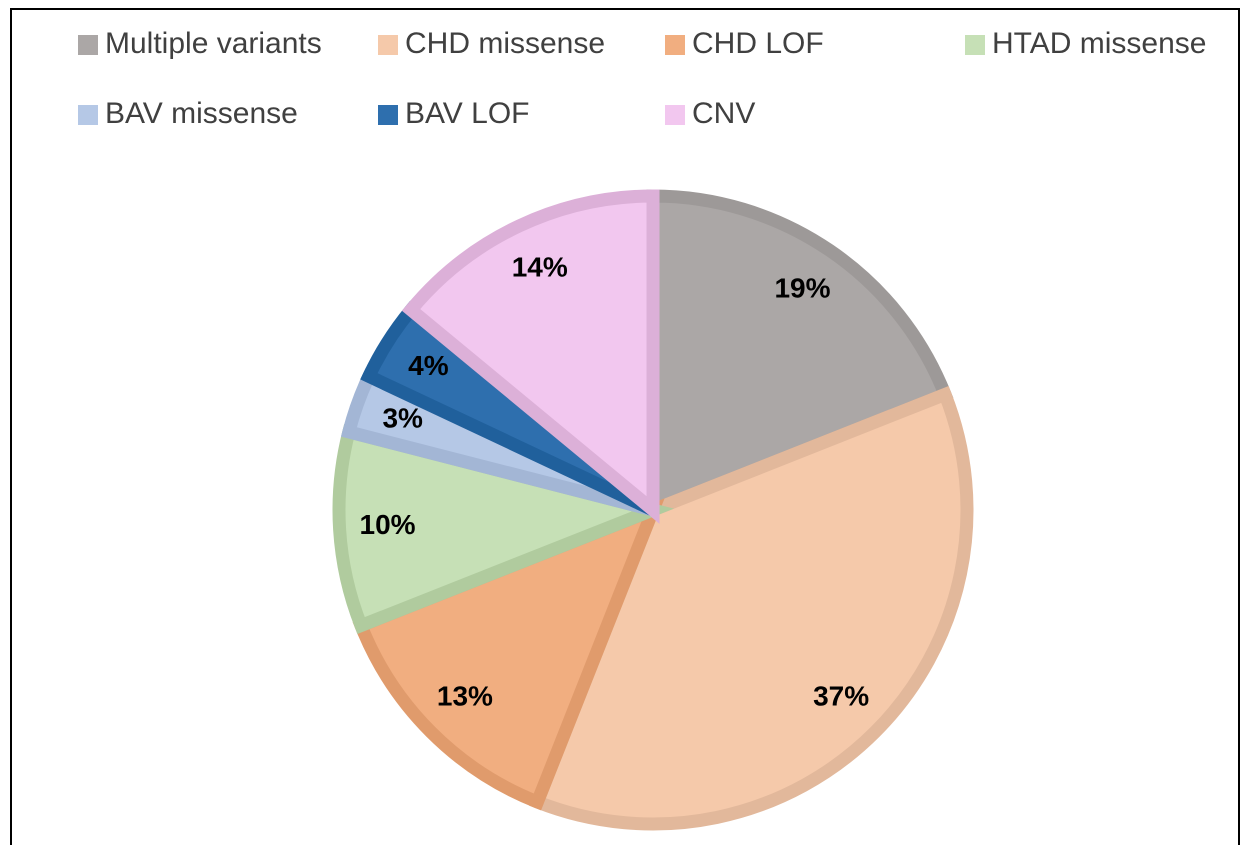 The height and width of the screenshot is (845, 1250). What do you see at coordinates (388, 524) in the screenshot?
I see `data-label: 10%` at bounding box center [388, 524].